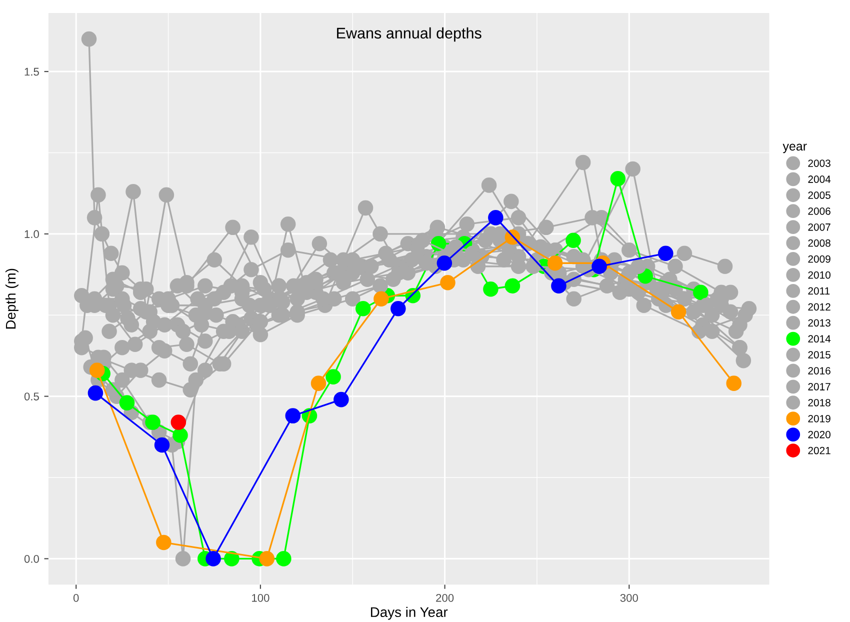  Describe the element at coordinates (31, 558) in the screenshot. I see `y-tick-label: 0.0` at that location.